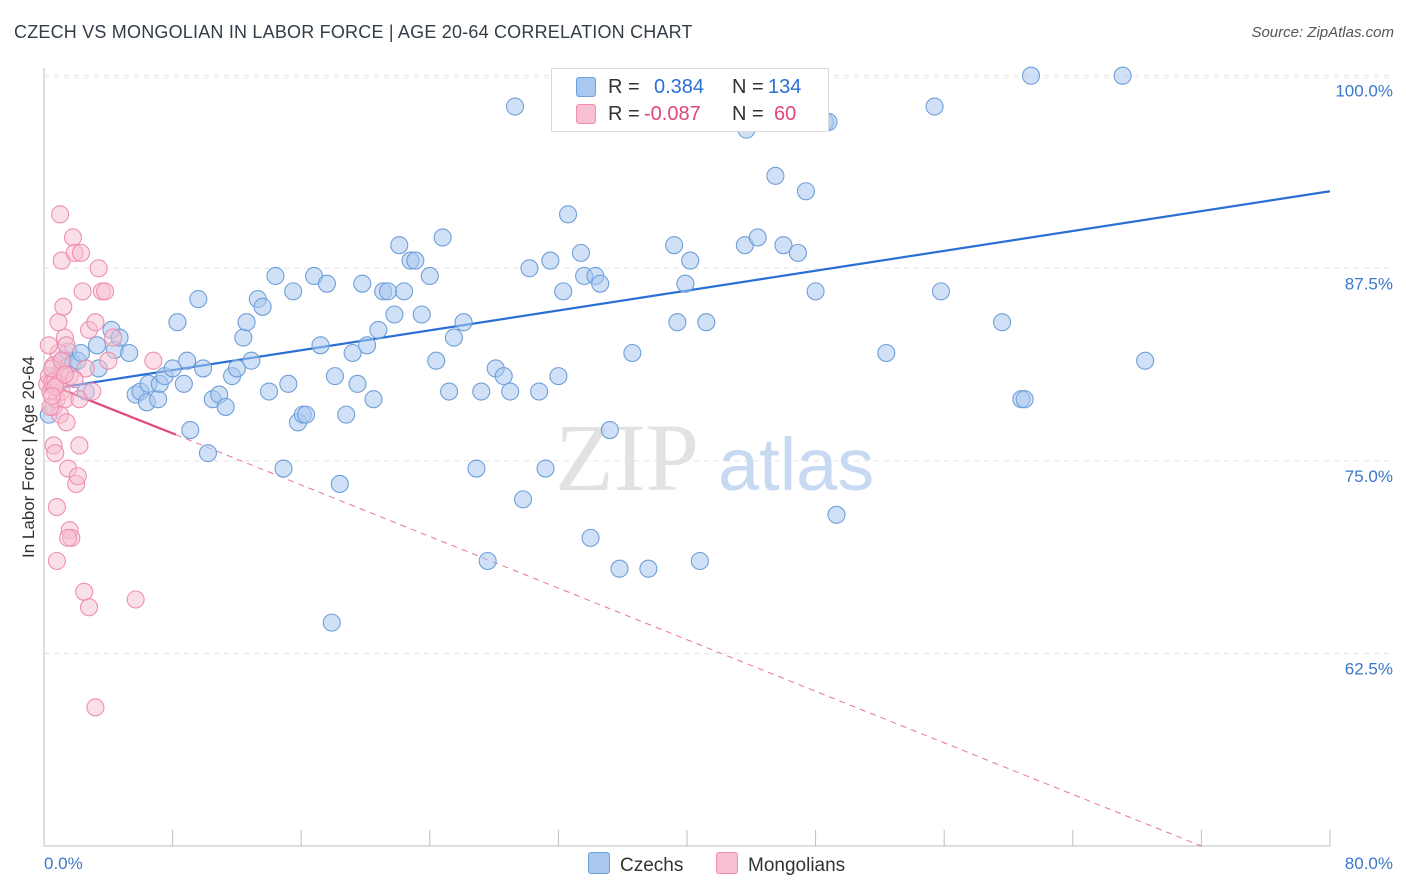 The image size is (1406, 892). What do you see at coordinates (748, 87) in the screenshot?
I see `n-label: N =` at bounding box center [748, 87].